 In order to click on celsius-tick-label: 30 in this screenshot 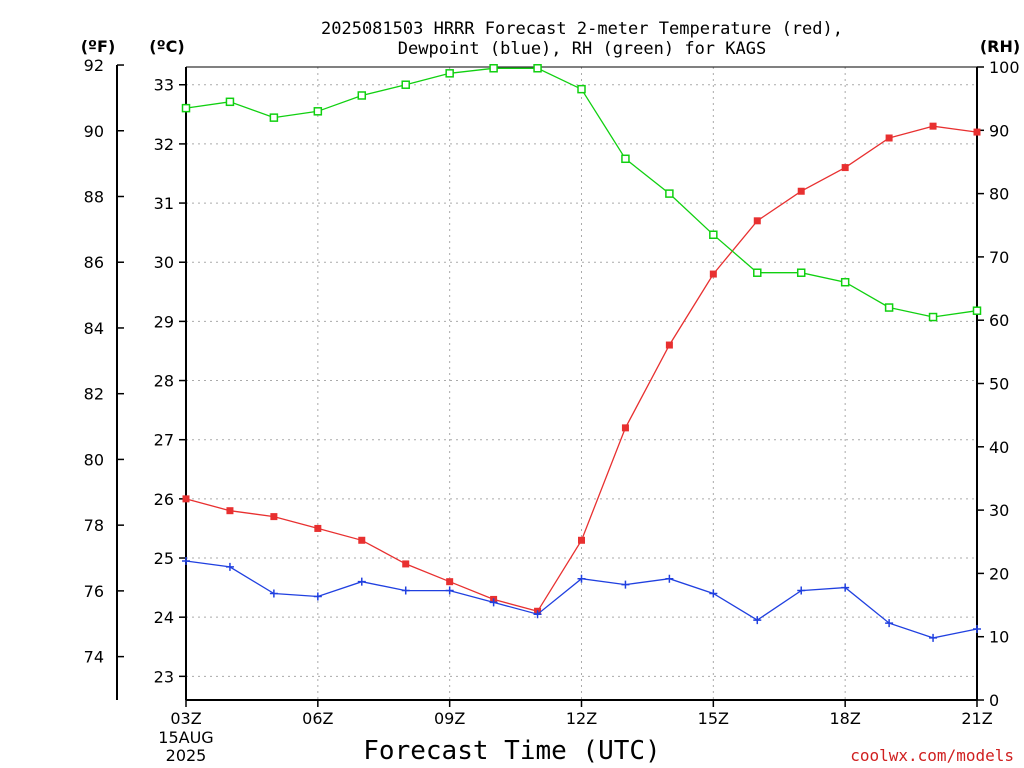, I will do `click(164, 262)`.